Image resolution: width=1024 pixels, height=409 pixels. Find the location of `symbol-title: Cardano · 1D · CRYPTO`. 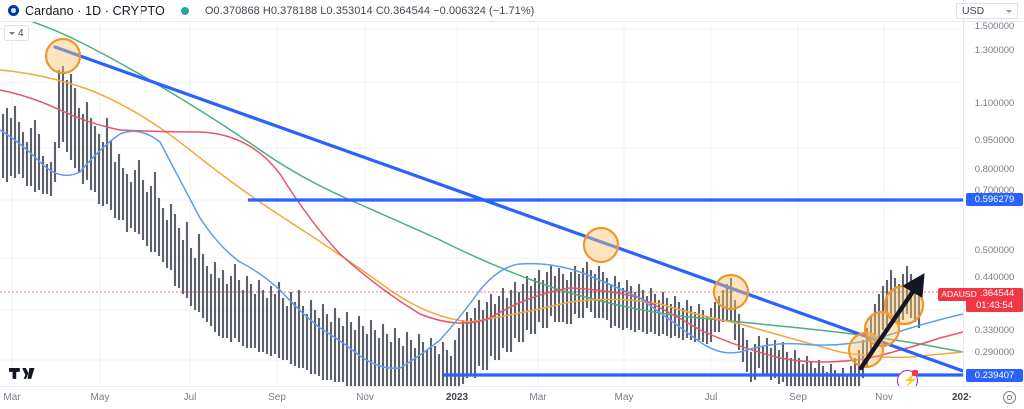

symbol-title: Cardano · 1D · CRYPTO is located at coordinates (95, 10).